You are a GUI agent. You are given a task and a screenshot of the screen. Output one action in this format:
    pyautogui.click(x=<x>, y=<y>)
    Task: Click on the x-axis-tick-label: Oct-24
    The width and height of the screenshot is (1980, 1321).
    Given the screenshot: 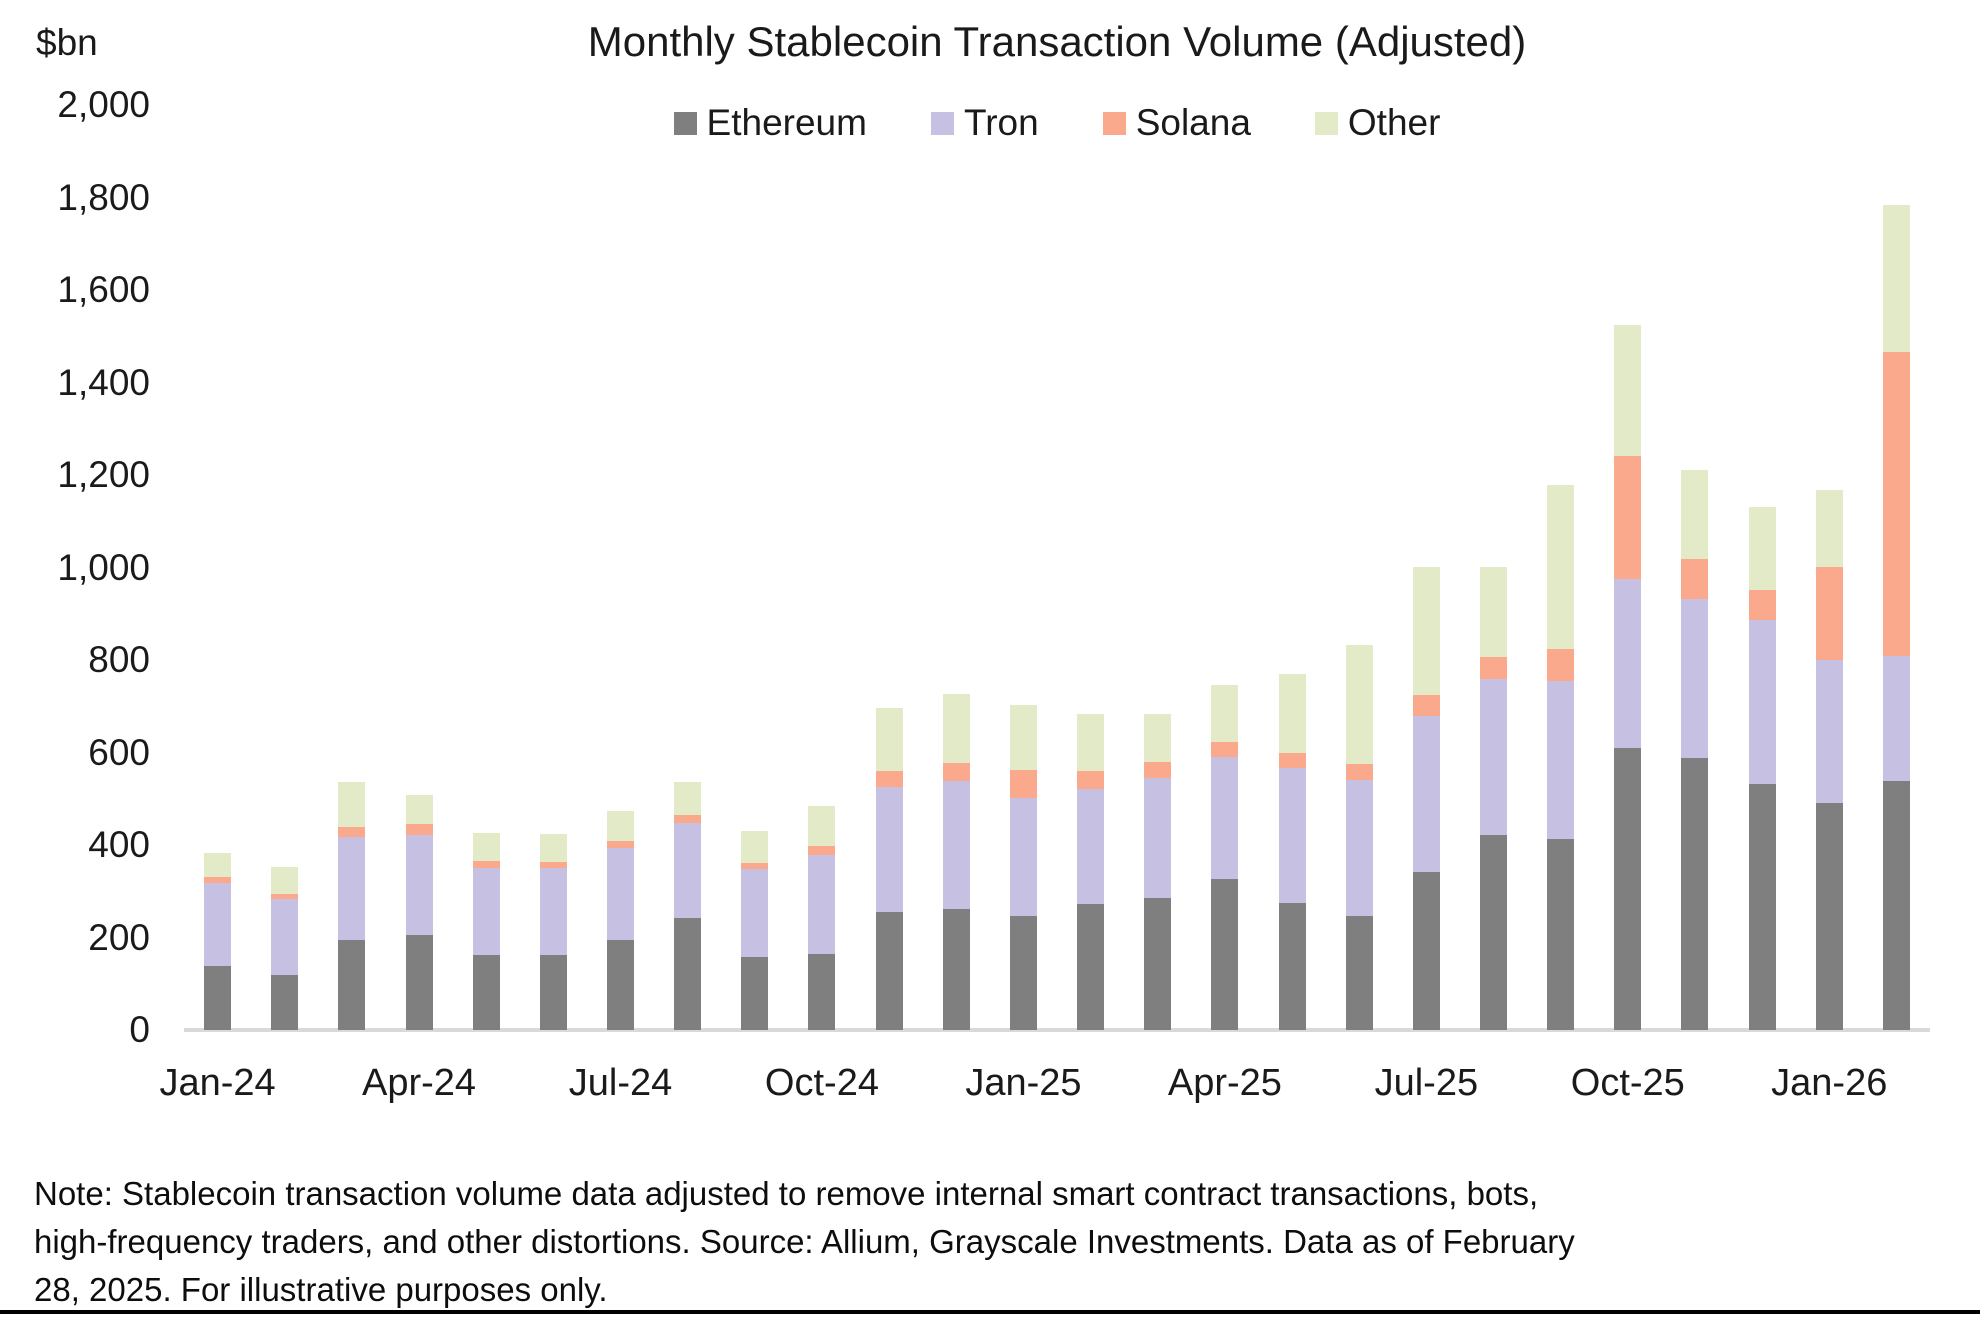 What is the action you would take?
    pyautogui.click(x=821, y=1083)
    